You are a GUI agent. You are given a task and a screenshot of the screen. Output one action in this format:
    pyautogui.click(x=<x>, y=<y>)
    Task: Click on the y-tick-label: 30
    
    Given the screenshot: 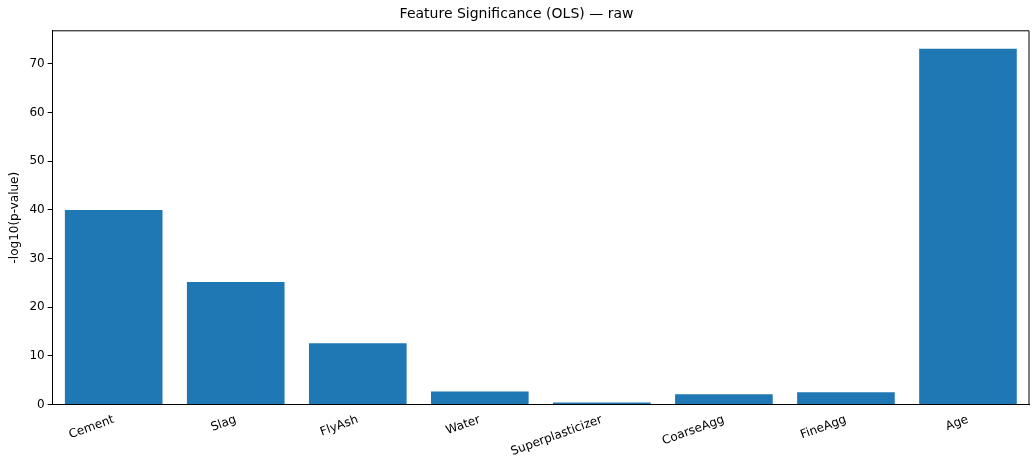 What is the action you would take?
    pyautogui.click(x=37, y=257)
    